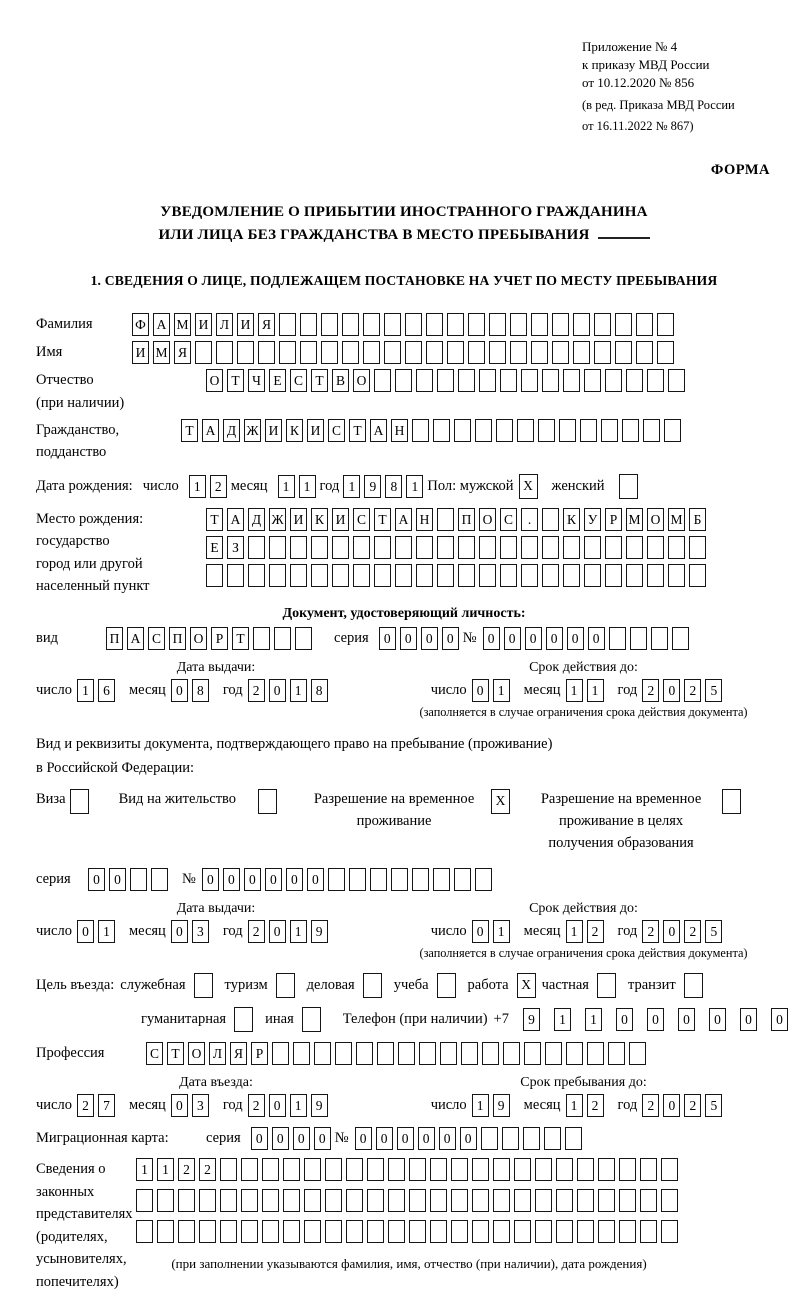  What do you see at coordinates (235, 547) in the screenshot?
I see `char-cell: З` at bounding box center [235, 547].